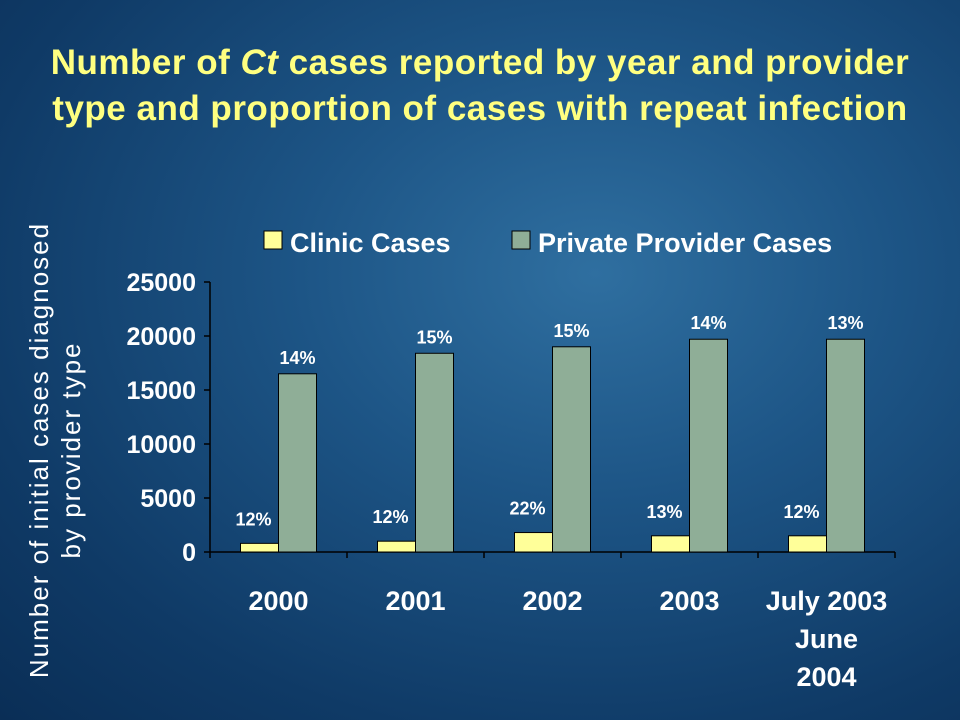 The width and height of the screenshot is (960, 720). Describe the element at coordinates (259, 62) in the screenshot. I see `title-emphasis: Ct` at that location.